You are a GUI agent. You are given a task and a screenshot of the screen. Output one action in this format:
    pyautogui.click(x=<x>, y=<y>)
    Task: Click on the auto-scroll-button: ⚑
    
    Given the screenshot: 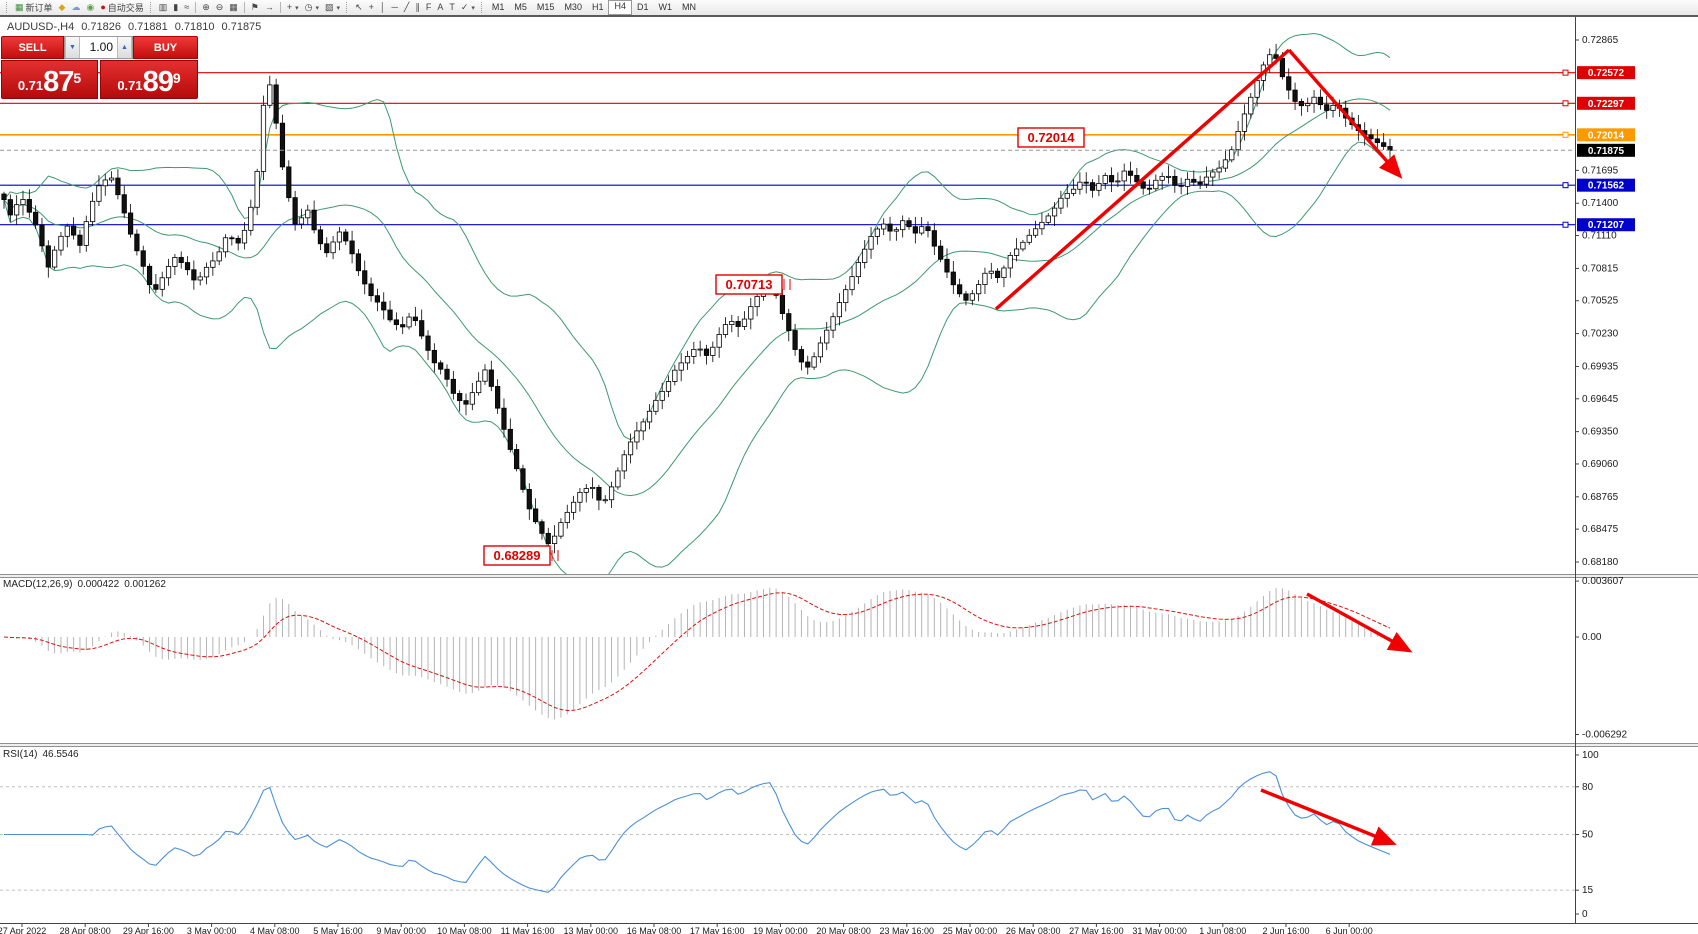 What is the action you would take?
    pyautogui.click(x=255, y=7)
    